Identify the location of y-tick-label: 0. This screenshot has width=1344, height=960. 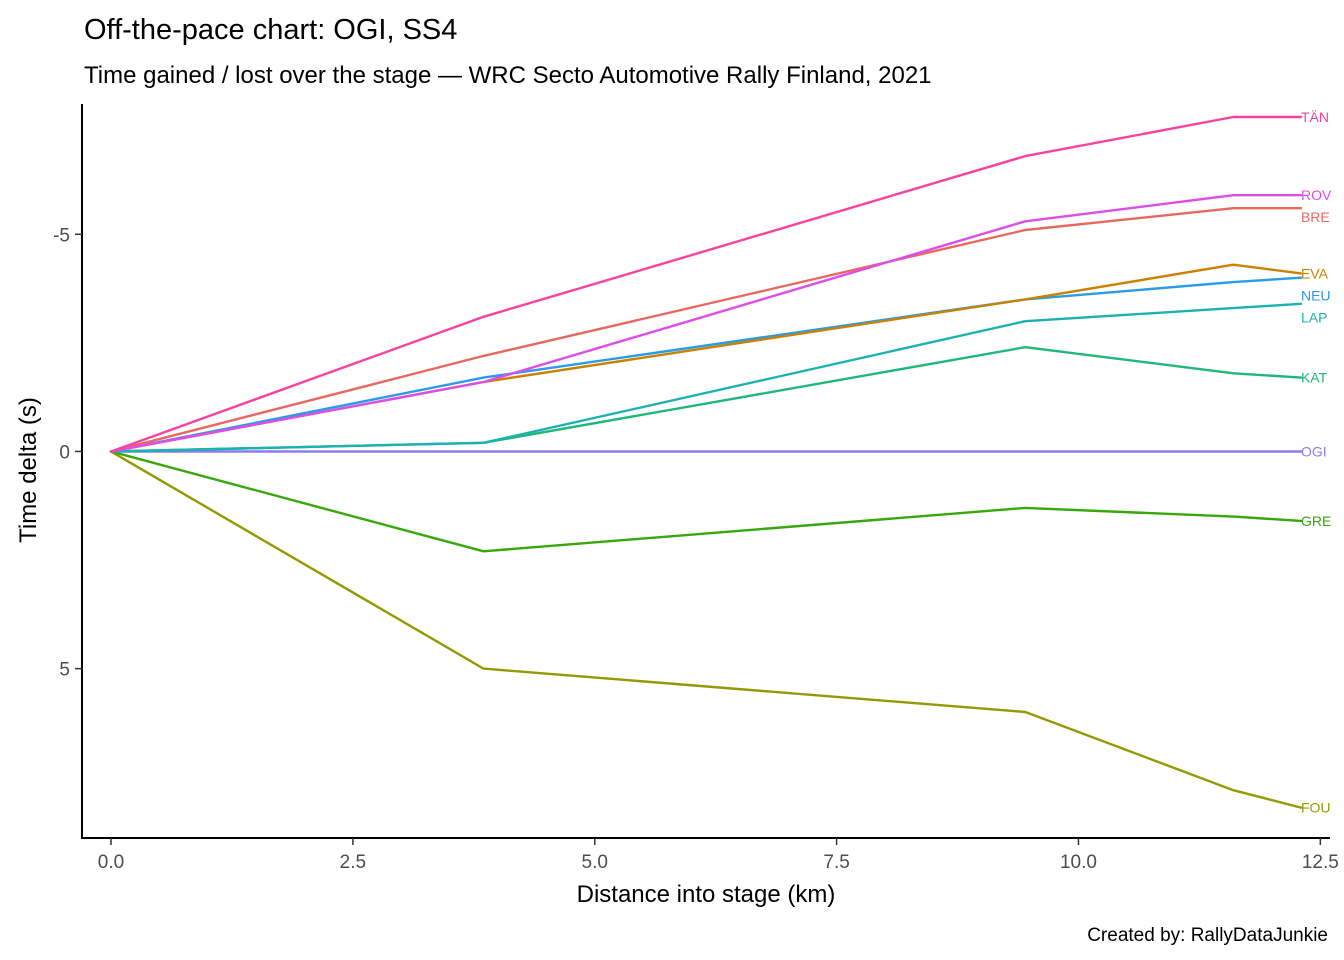
(64, 452).